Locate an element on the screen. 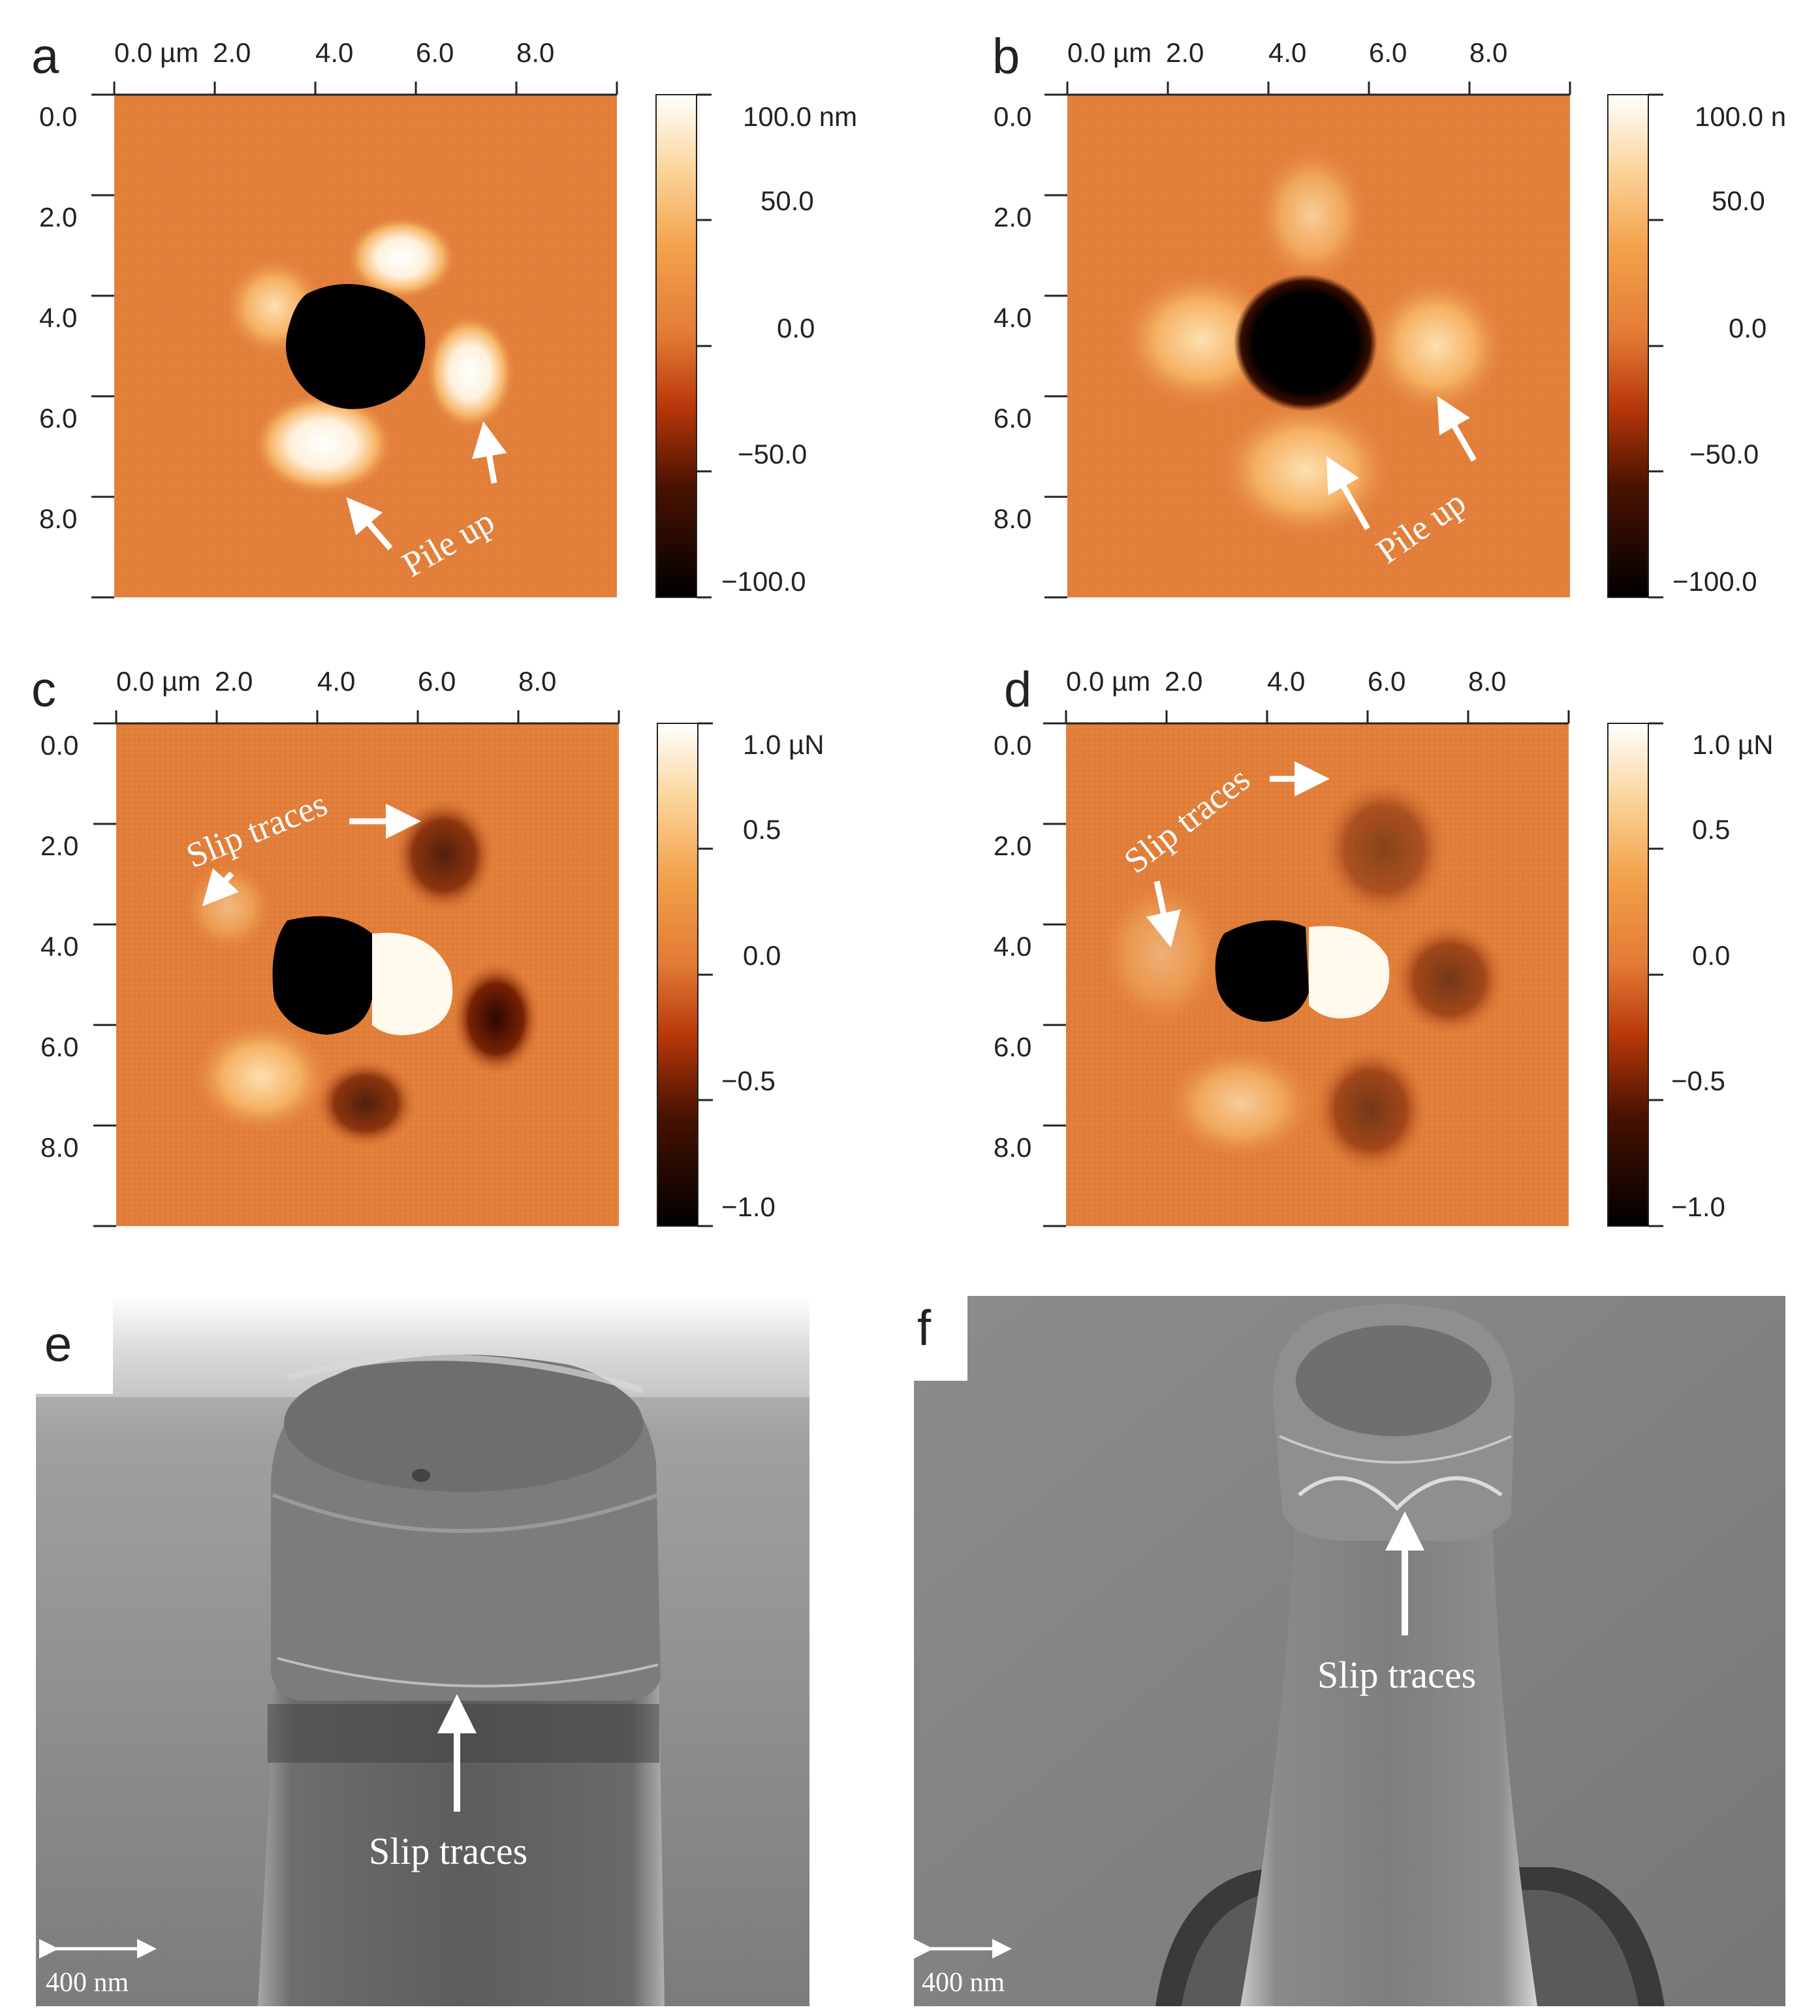 This screenshot has height=2016, width=1820. x-tick-a-1: 2.0 is located at coordinates (232, 52).